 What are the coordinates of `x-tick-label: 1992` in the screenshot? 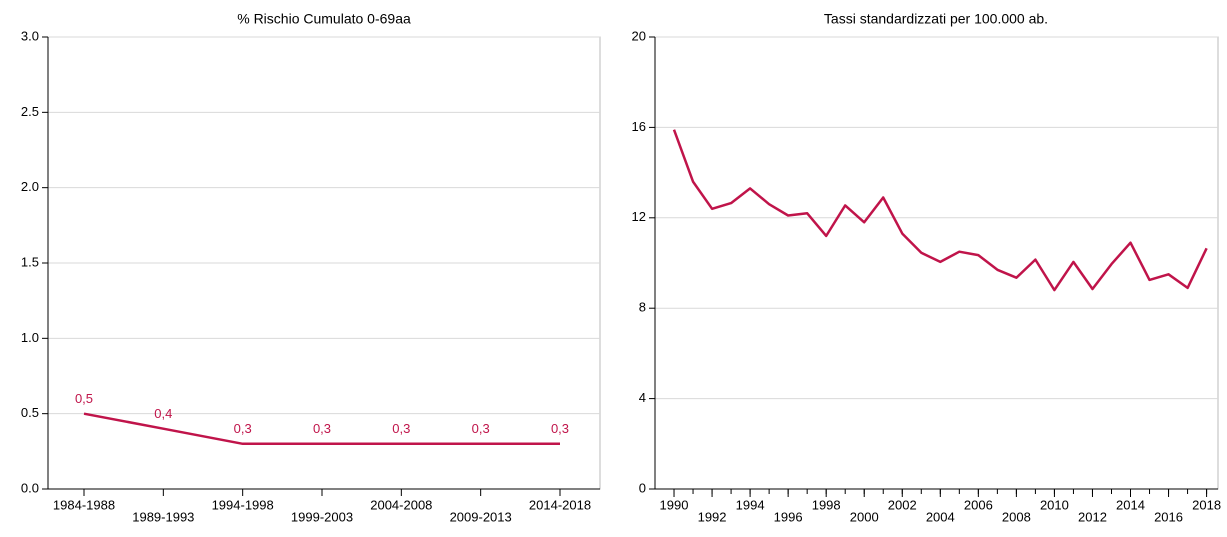 It's located at (712, 516).